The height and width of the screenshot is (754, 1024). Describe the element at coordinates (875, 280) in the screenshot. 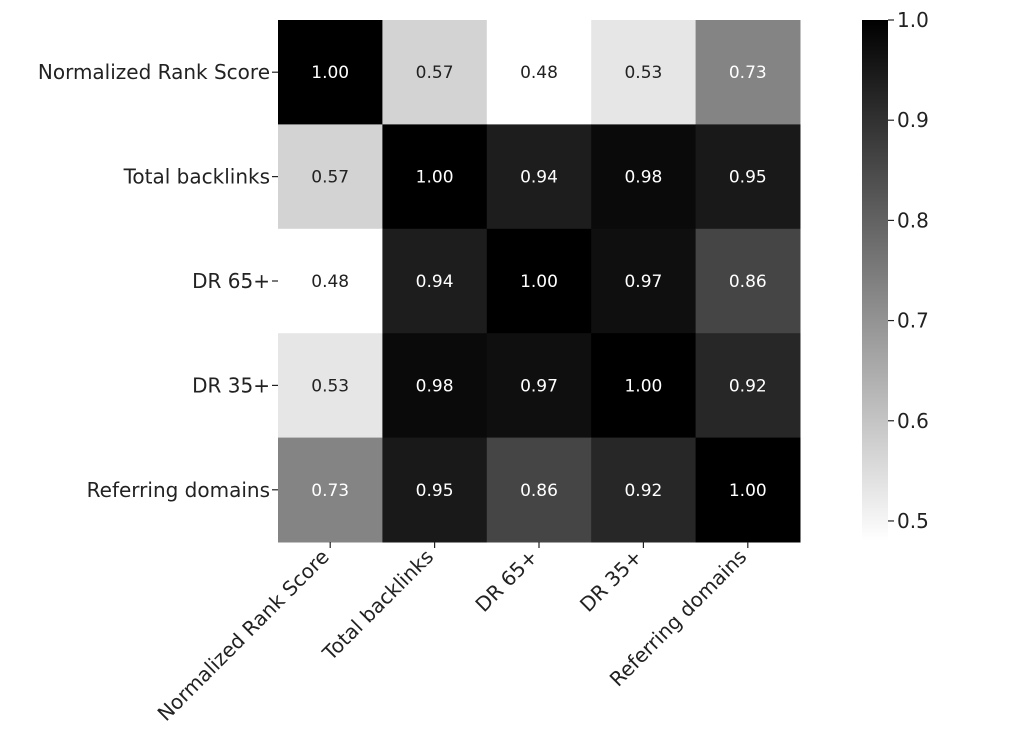

I see `colorbar-gradient` at that location.